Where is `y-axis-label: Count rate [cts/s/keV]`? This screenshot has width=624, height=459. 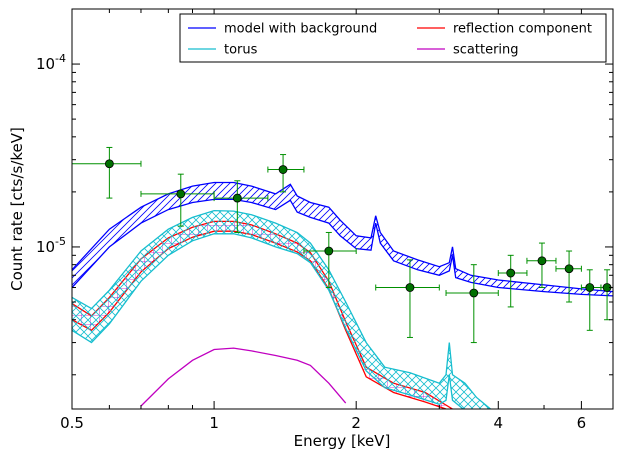 y-axis-label: Count rate [cts/s/keV] is located at coordinates (17, 209).